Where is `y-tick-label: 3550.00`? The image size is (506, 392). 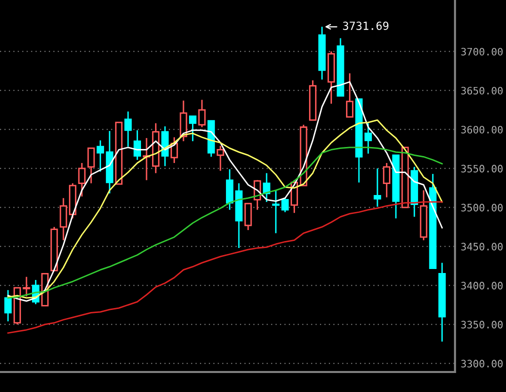 y-tick-label: 3550.00 is located at coordinates (482, 168).